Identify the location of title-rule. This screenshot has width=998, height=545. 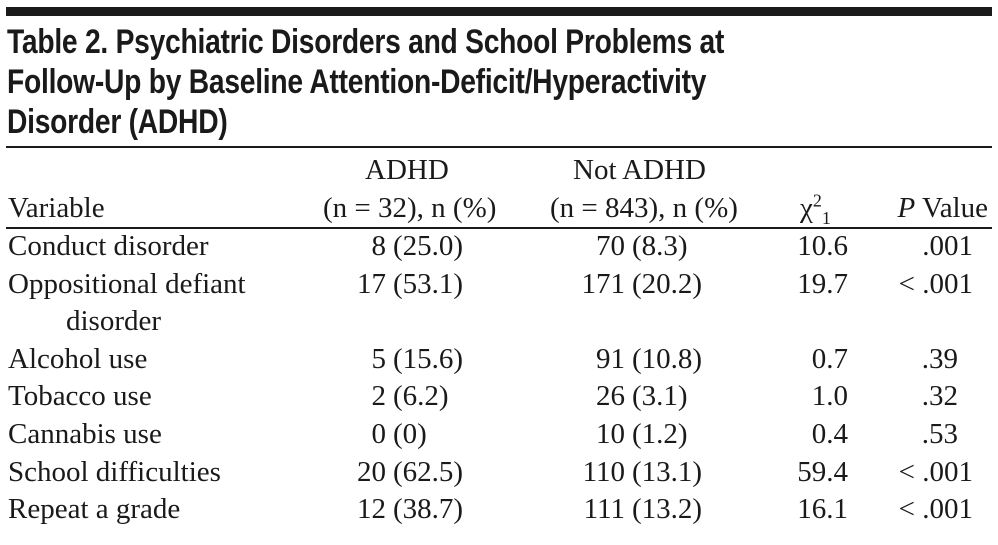
(499, 147).